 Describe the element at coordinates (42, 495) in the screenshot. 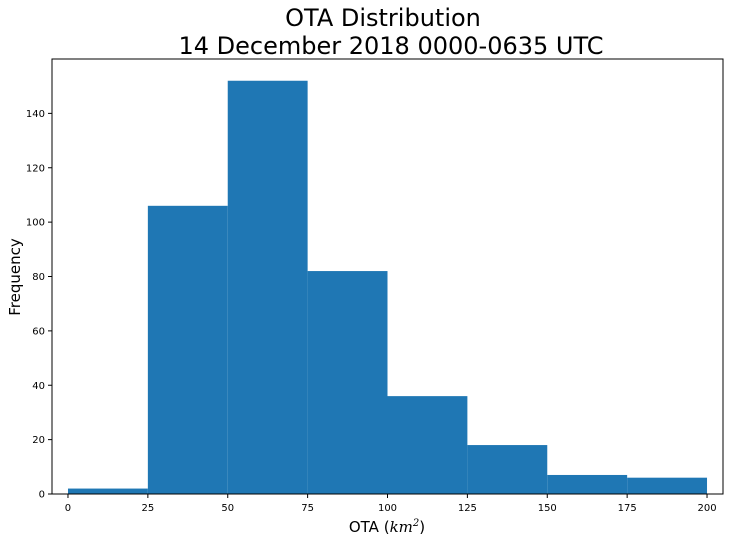

I see `y-tick-label: 0` at that location.